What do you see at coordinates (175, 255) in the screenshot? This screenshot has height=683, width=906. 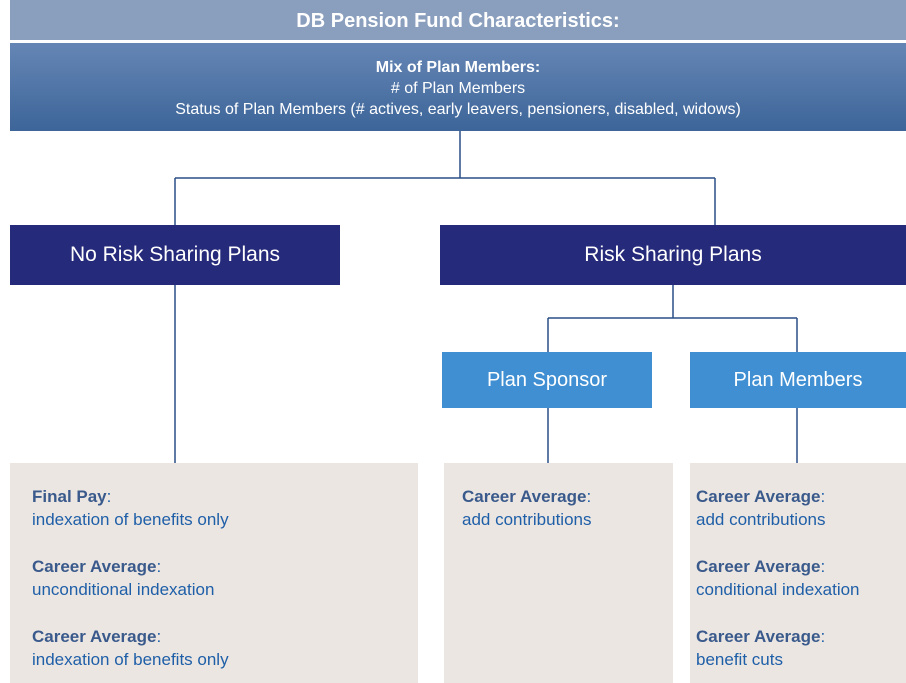 I see `left-box: No Risk Sharing Plans` at bounding box center [175, 255].